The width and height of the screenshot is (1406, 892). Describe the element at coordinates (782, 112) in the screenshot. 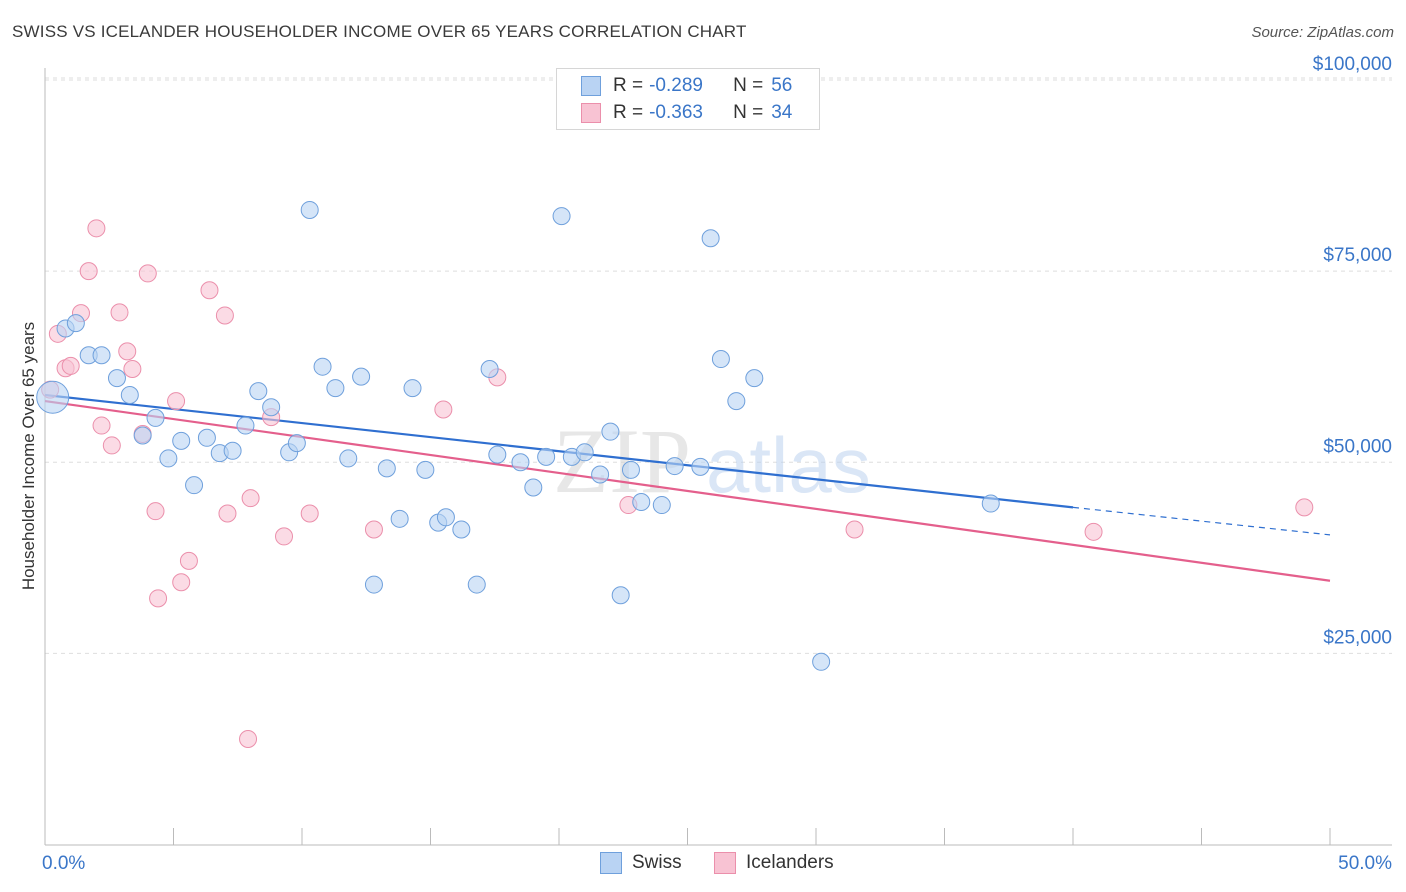

I see `icelanders-n-value: 34` at that location.